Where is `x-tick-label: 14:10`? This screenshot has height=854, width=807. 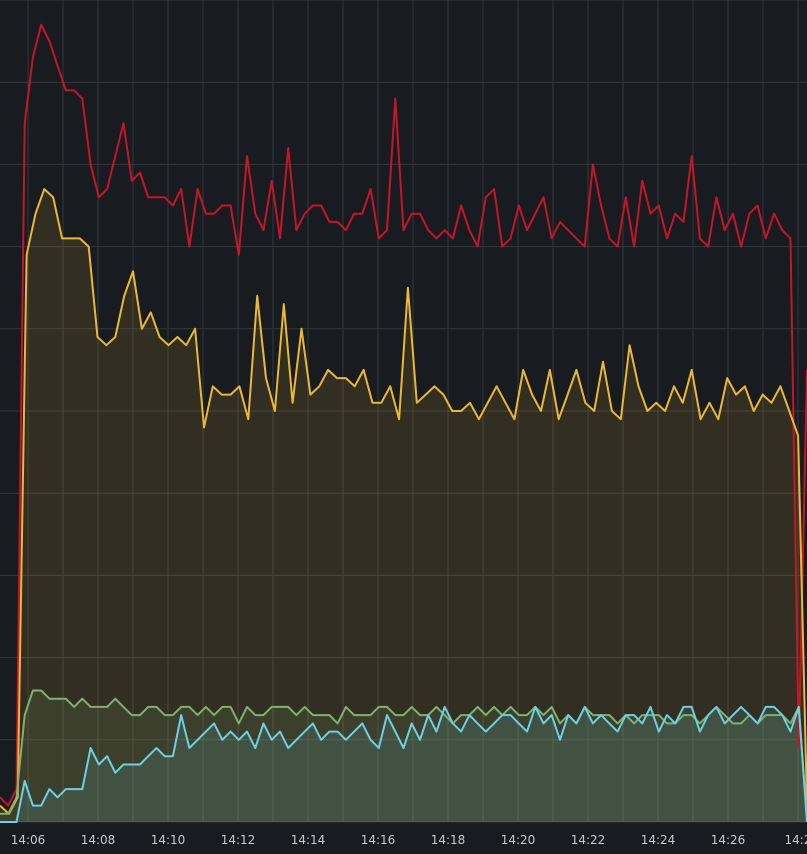 x-tick-label: 14:10 is located at coordinates (168, 840).